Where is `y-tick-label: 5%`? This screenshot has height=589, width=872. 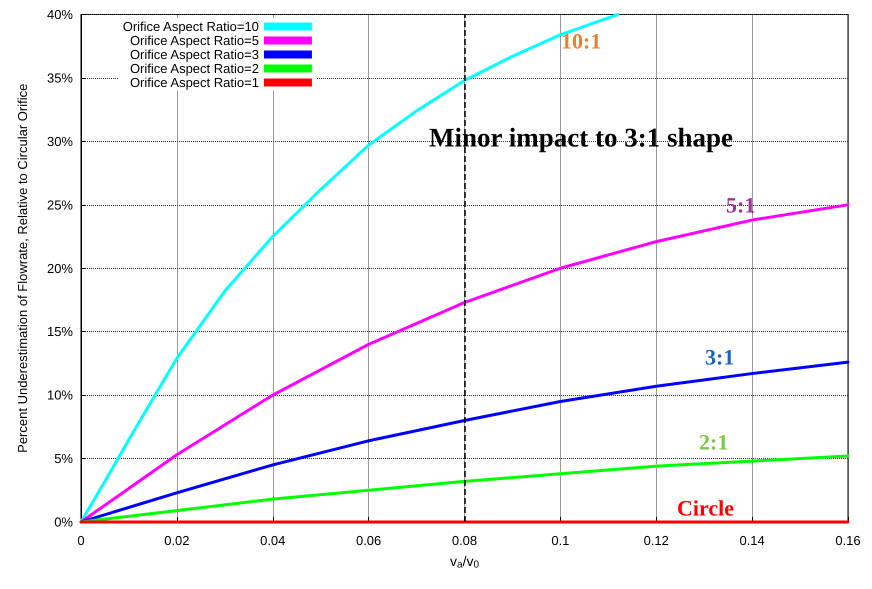 y-tick-label: 5% is located at coordinates (64, 458).